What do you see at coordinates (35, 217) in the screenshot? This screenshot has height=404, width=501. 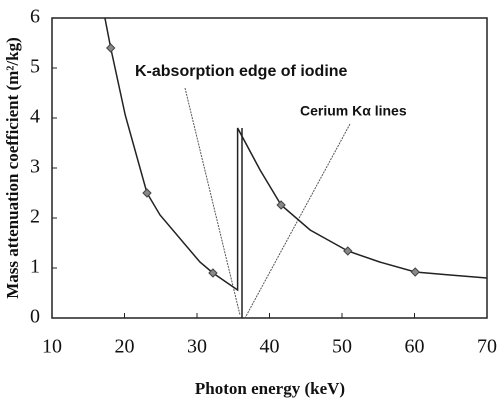 I see `y-tick-label: 2` at bounding box center [35, 217].